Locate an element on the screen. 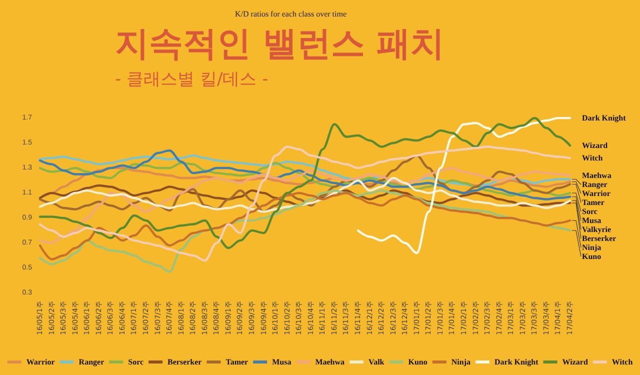 This screenshot has width=640, height=375. legend-label: Dark Knight is located at coordinates (516, 362).